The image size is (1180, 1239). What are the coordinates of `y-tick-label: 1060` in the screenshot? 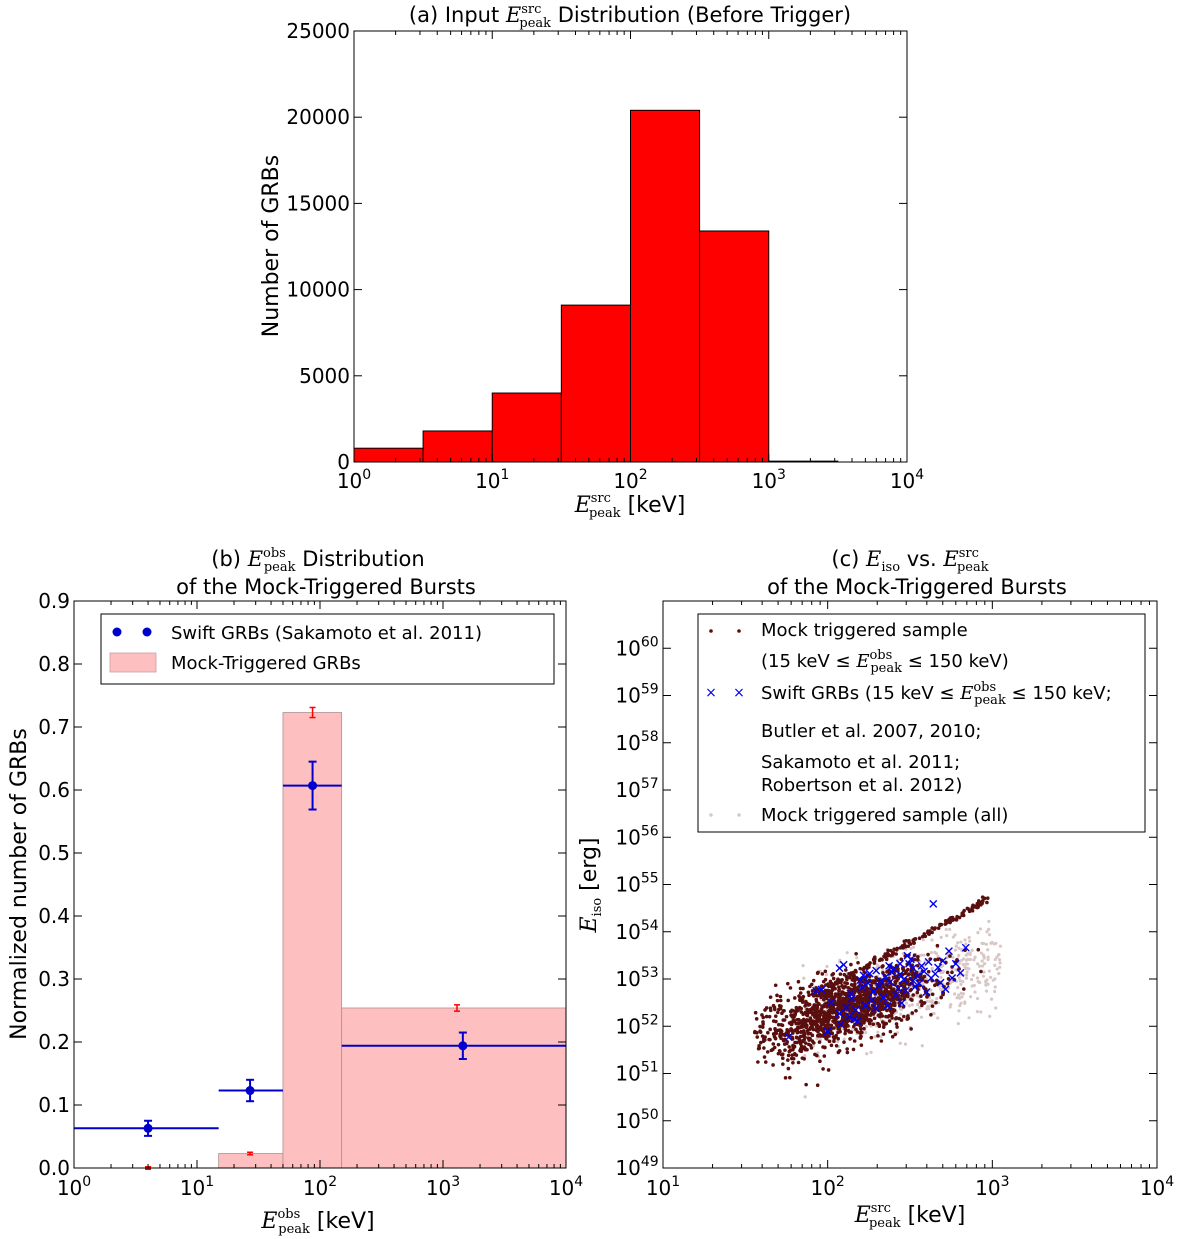 It's located at (636, 647).